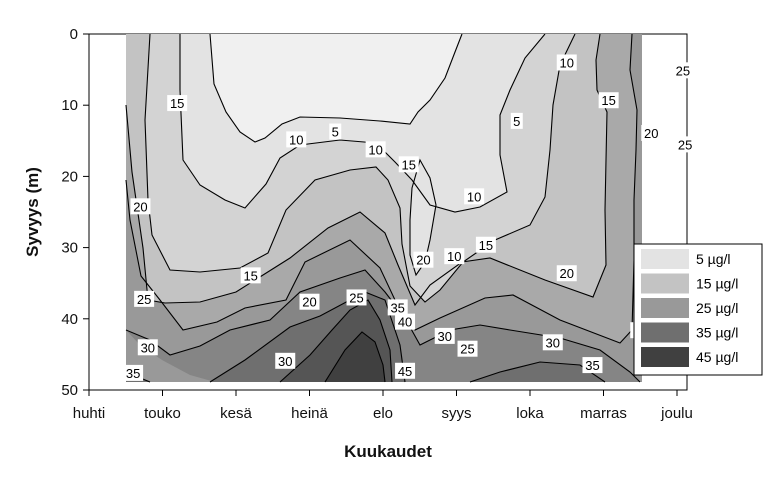 The height and width of the screenshot is (479, 768). I want to click on x-tick-label: elo, so click(383, 413).